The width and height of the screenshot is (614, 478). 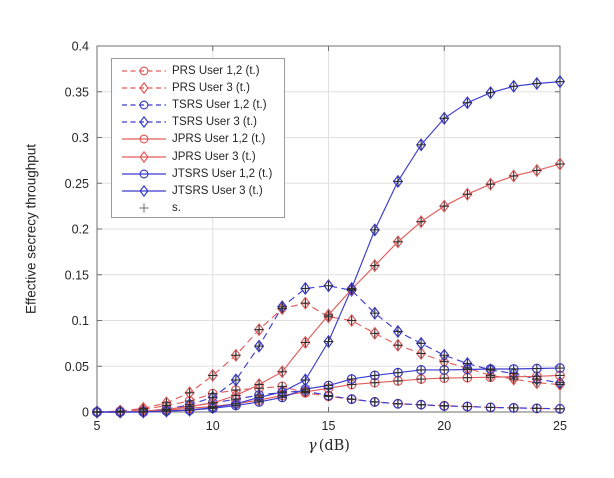 What do you see at coordinates (219, 139) in the screenshot?
I see `legend-label: JPRS User 1,2 (t.)` at bounding box center [219, 139].